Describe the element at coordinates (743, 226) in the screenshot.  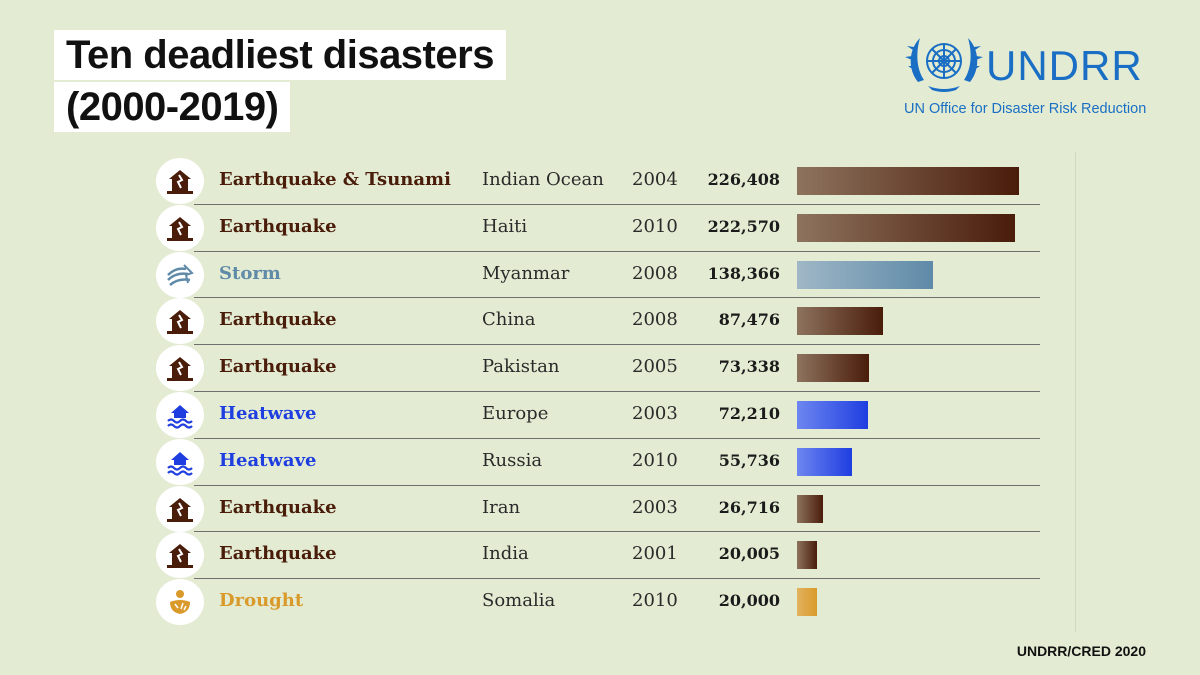
I see `deaths-value-label: 222,570` at that location.